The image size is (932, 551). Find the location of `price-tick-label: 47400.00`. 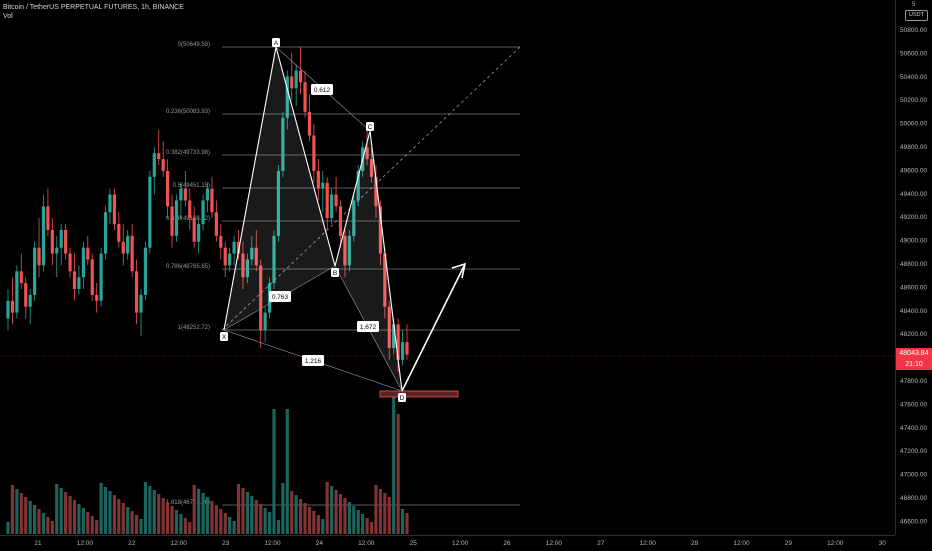

price-tick-label: 47400.00 is located at coordinates (913, 428).